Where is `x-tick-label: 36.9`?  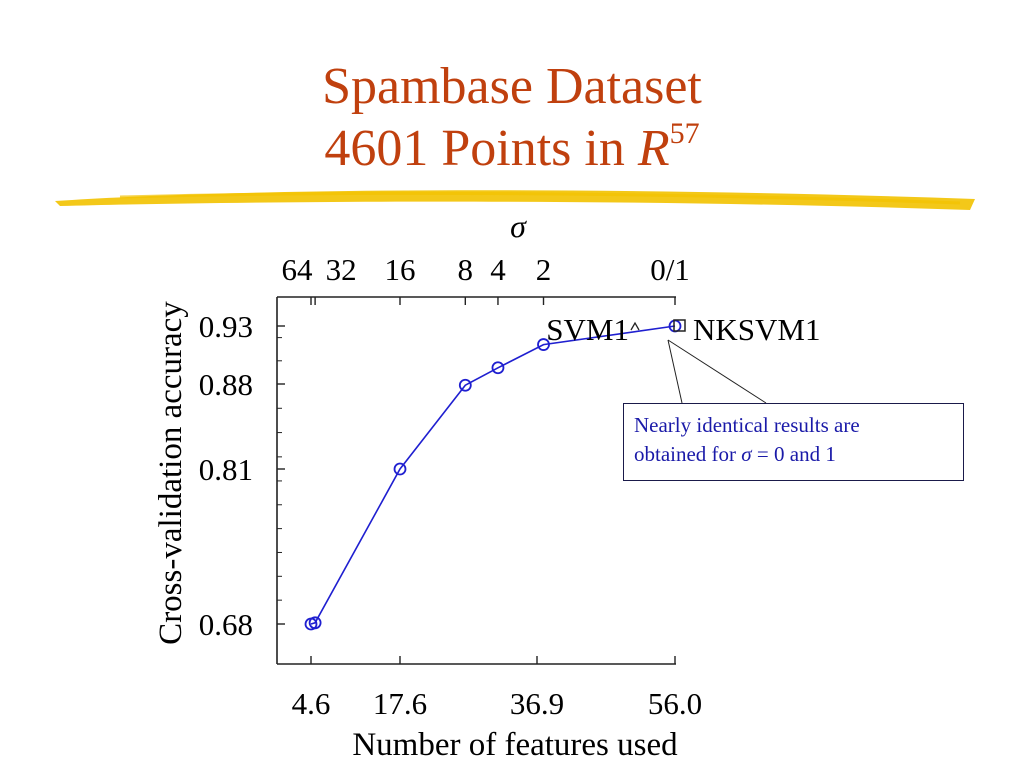
x-tick-label: 36.9 is located at coordinates (537, 703).